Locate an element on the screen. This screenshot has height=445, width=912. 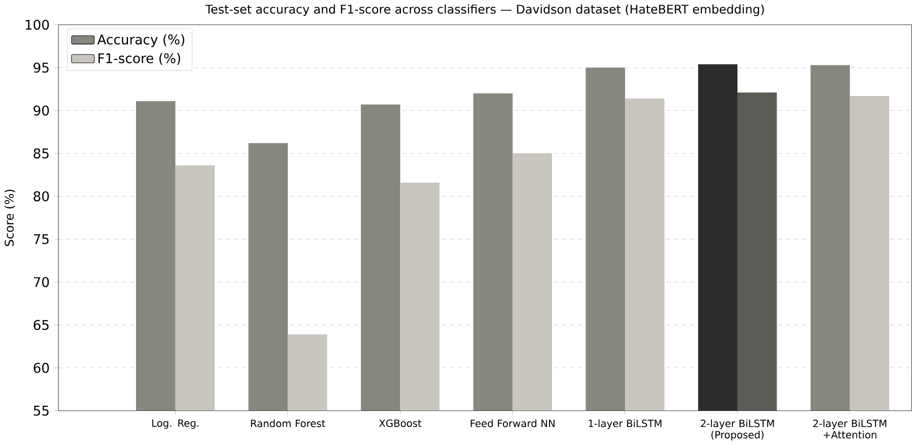
y-tick-label: 55 is located at coordinates (41, 411).